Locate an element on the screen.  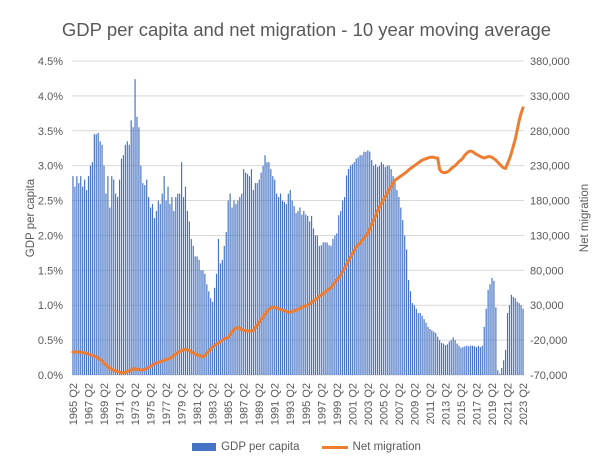
legend-item-migration: Net migration is located at coordinates (371, 447).